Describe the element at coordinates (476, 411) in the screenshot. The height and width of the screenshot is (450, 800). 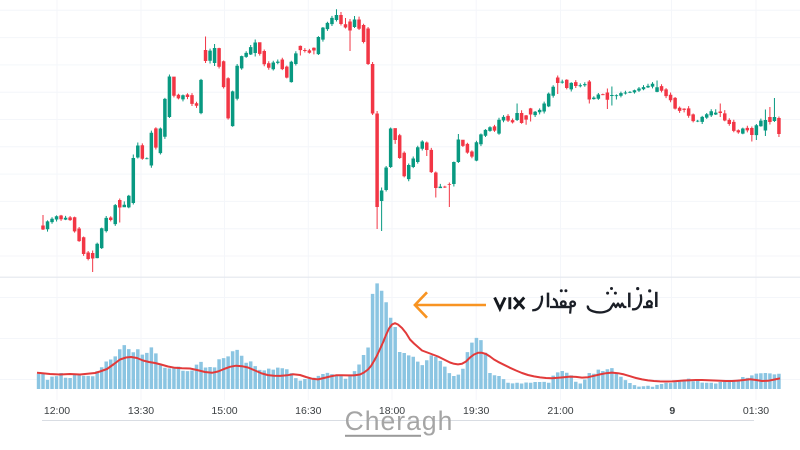
I see `svg-text: 19:30` at that location.